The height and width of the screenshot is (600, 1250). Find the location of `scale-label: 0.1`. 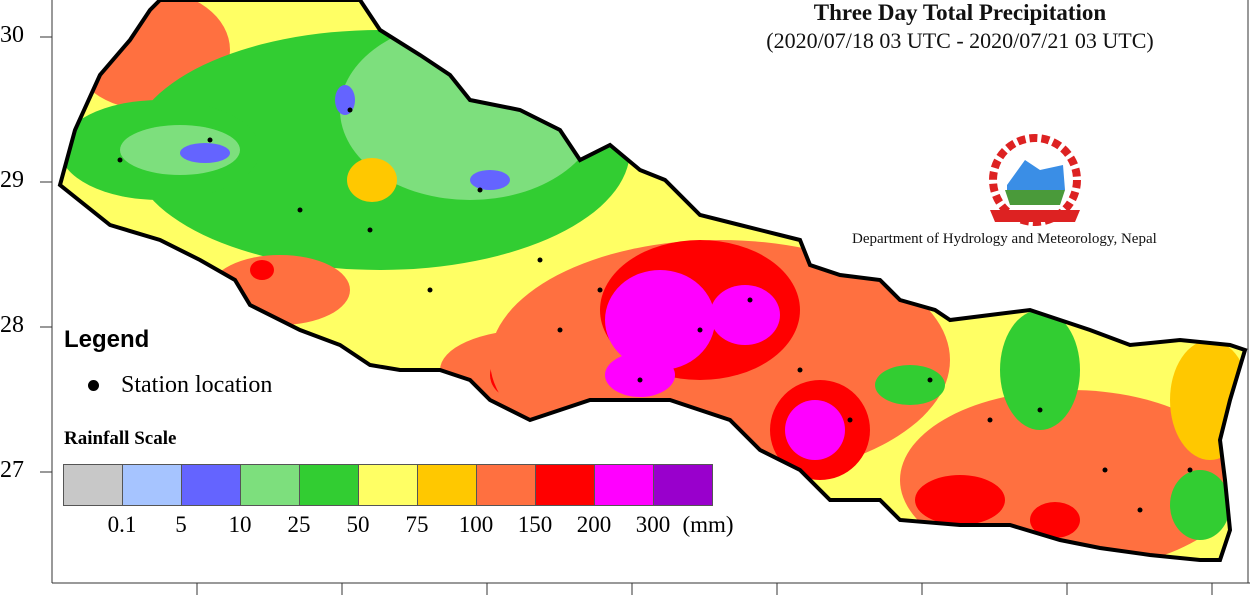

scale-label: 0.1 is located at coordinates (122, 524).